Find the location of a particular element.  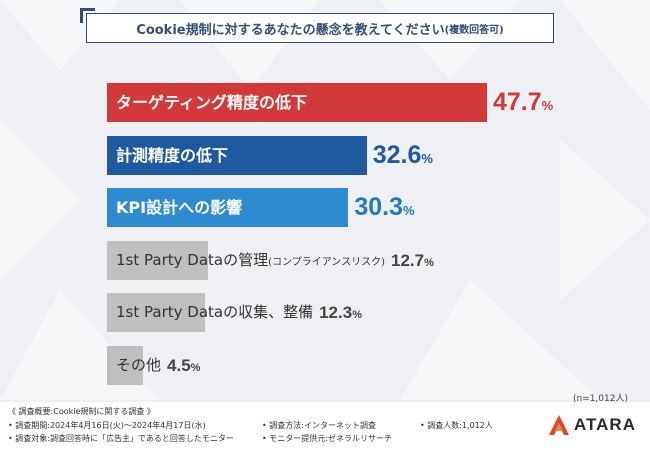

value-label: 30.3% is located at coordinates (384, 207).